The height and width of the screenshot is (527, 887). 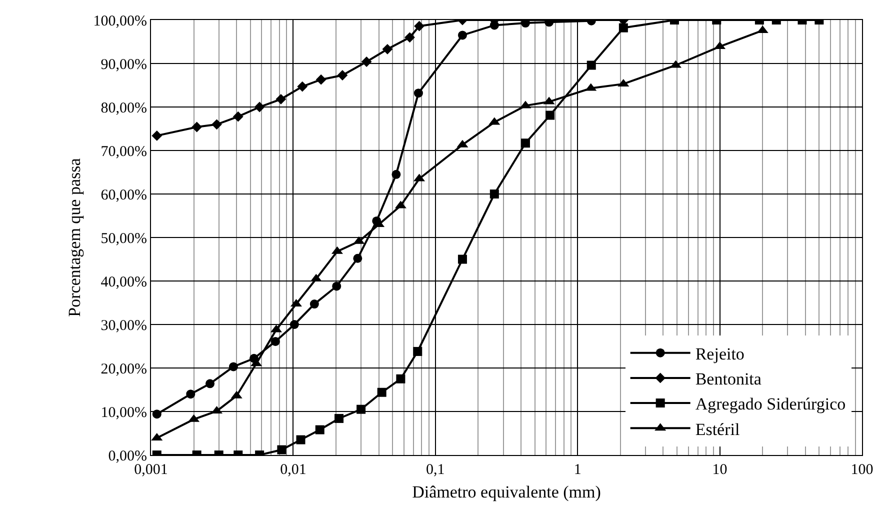 What do you see at coordinates (770, 404) in the screenshot?
I see `legend-label: Agregado Siderúrgico` at bounding box center [770, 404].